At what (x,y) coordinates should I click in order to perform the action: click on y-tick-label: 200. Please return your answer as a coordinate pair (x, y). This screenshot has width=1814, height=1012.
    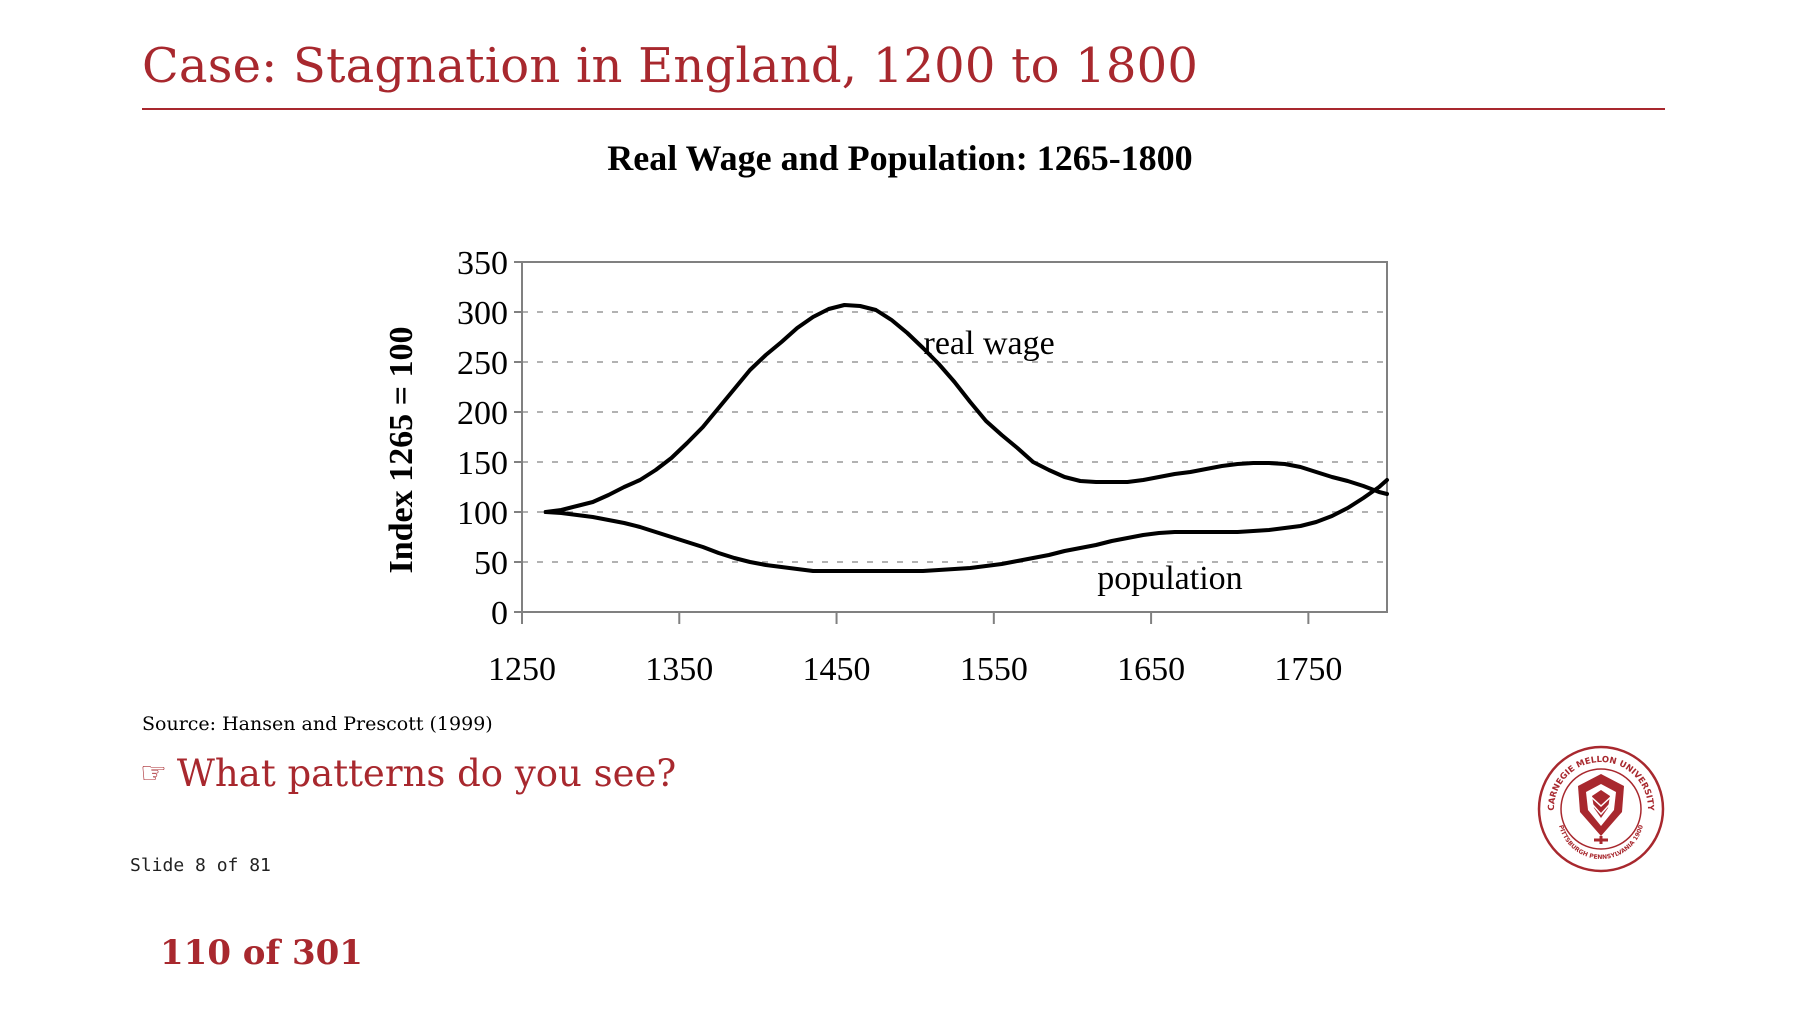
    Looking at the image, I should click on (482, 413).